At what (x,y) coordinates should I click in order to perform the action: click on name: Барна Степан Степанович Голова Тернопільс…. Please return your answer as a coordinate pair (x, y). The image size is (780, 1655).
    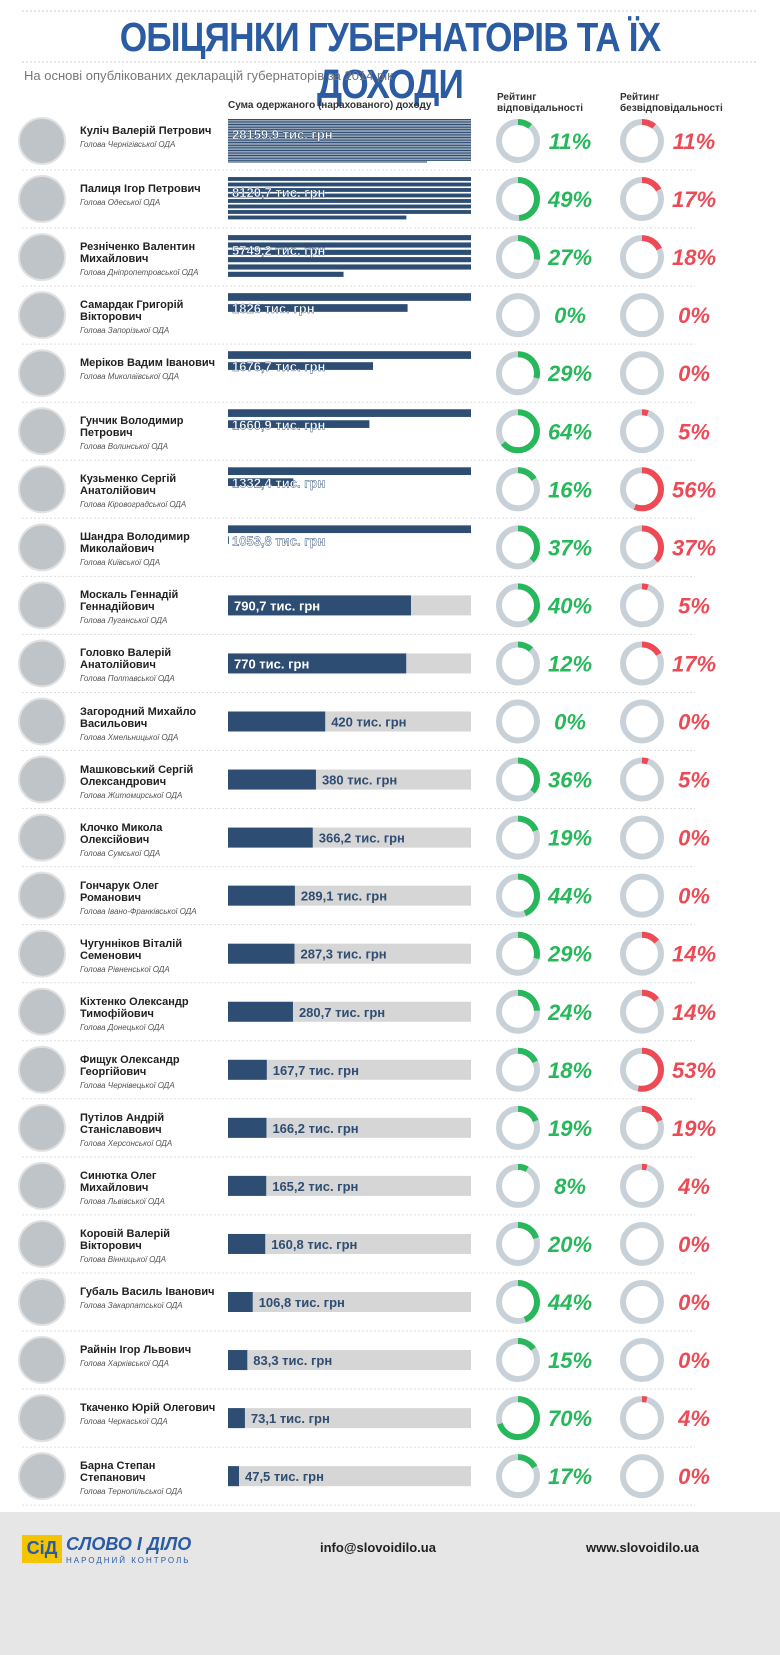
    Looking at the image, I should click on (150, 1479).